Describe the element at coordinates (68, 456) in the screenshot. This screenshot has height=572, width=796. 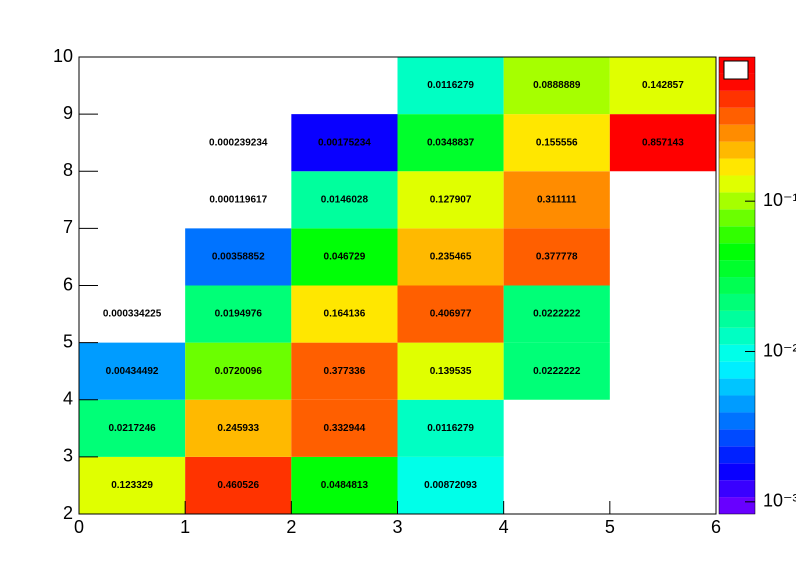
I see `y-tick-label: 3` at that location.